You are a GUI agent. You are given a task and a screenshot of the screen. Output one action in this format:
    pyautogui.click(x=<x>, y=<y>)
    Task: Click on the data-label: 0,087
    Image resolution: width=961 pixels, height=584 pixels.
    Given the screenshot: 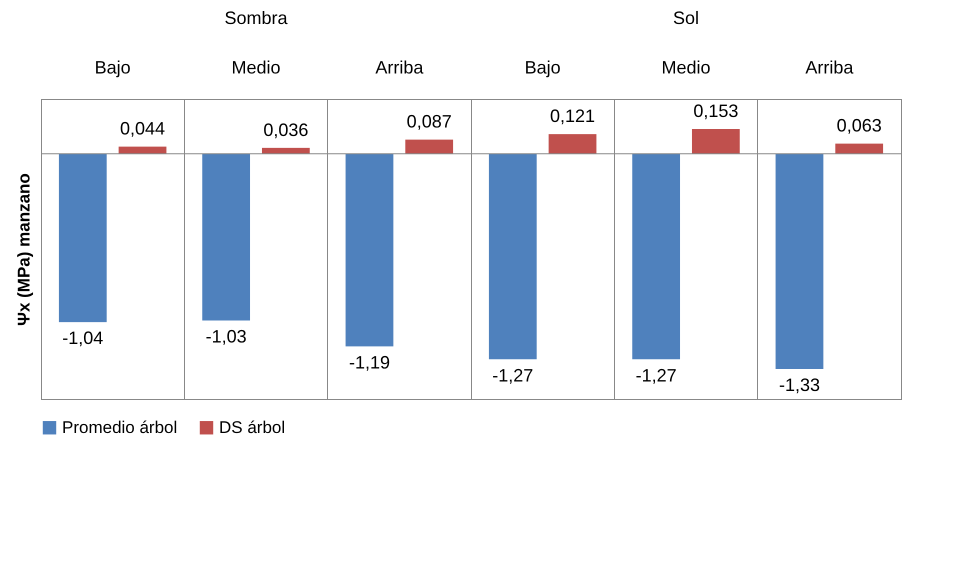 What is the action you would take?
    pyautogui.click(x=429, y=122)
    